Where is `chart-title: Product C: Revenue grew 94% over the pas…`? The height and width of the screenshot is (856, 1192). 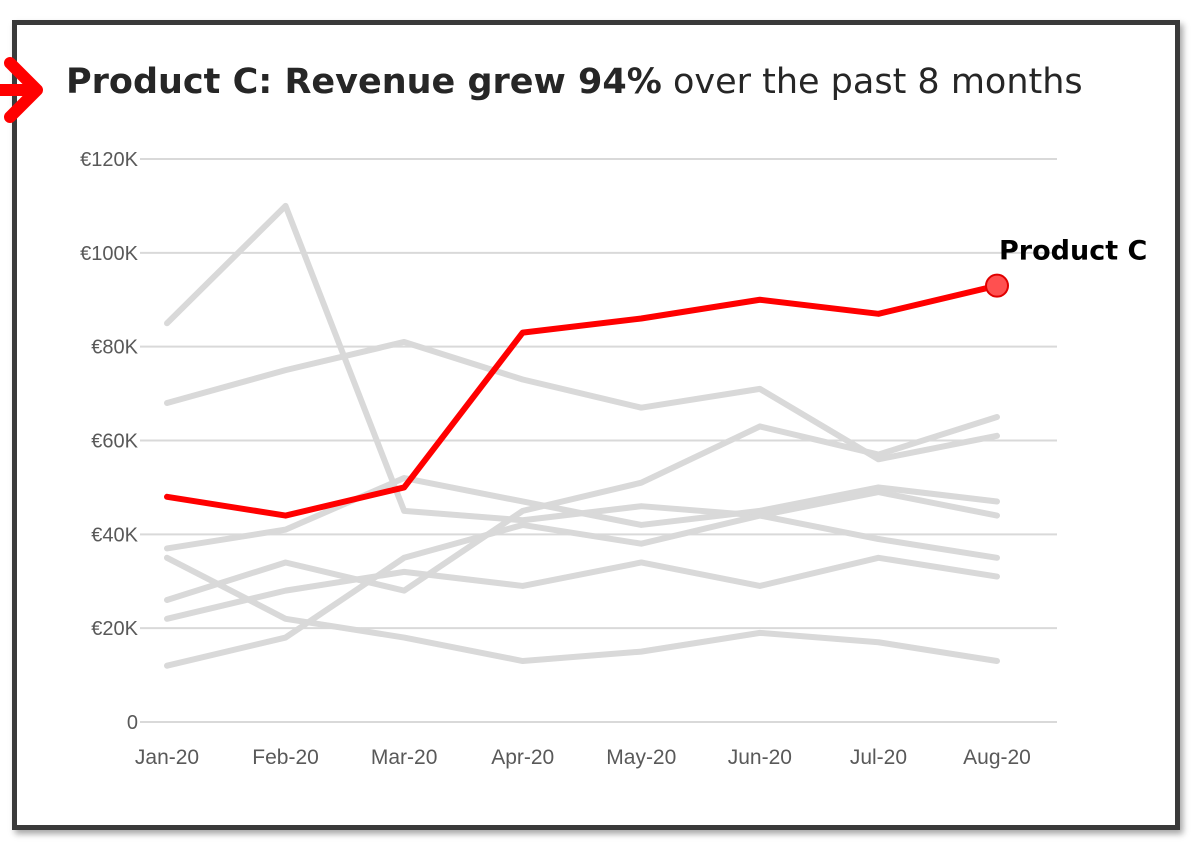 chart-title: Product C: Revenue grew 94% over the pas… is located at coordinates (574, 82).